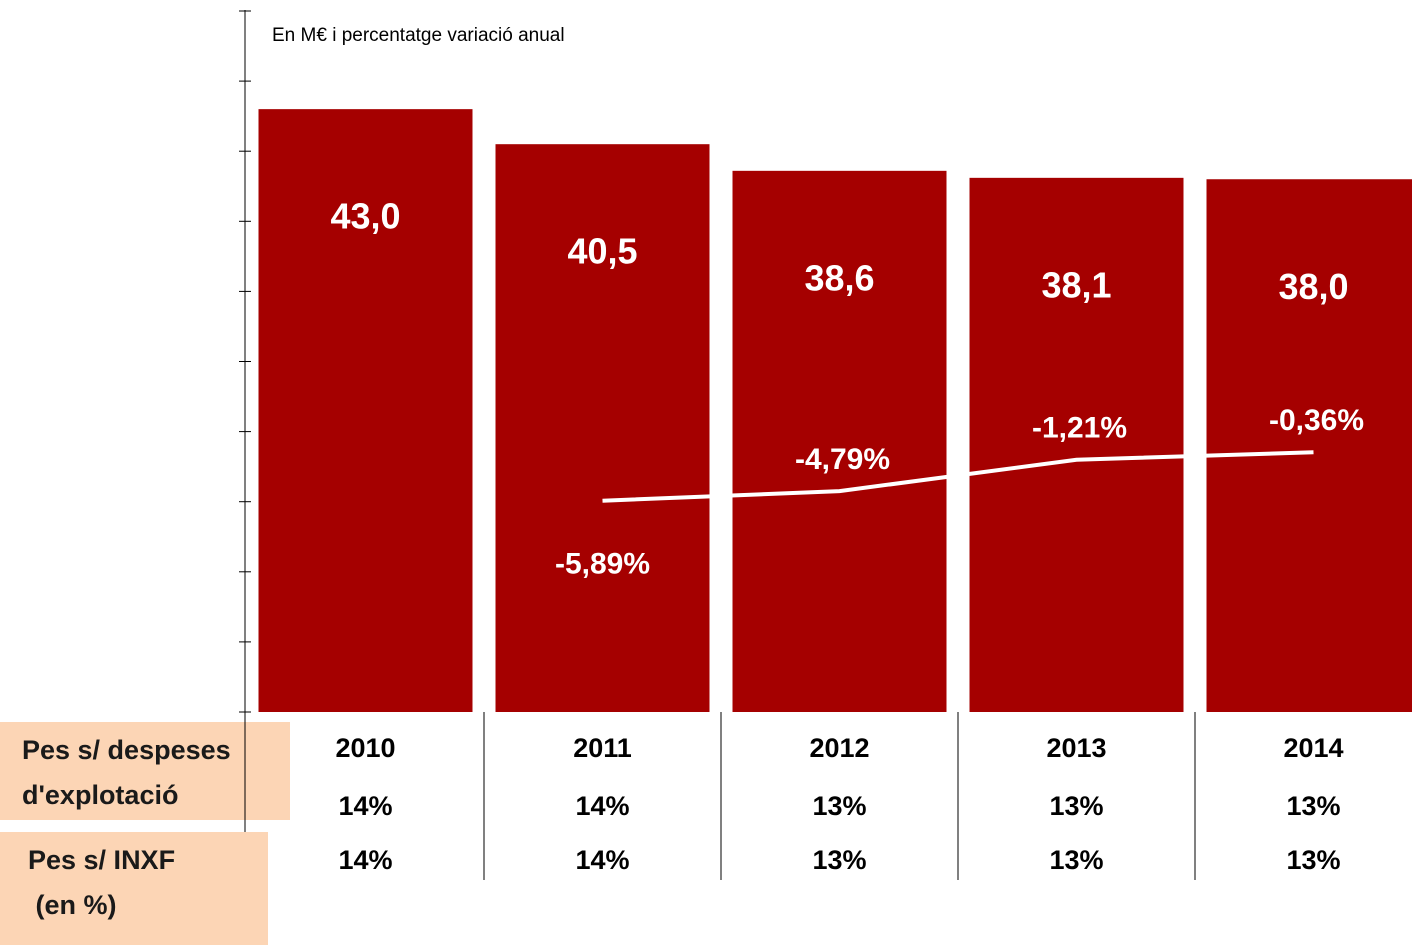 The height and width of the screenshot is (947, 1412). What do you see at coordinates (418, 35) in the screenshot?
I see `chart-subtitle: En M€ i percentatge variació anual` at bounding box center [418, 35].